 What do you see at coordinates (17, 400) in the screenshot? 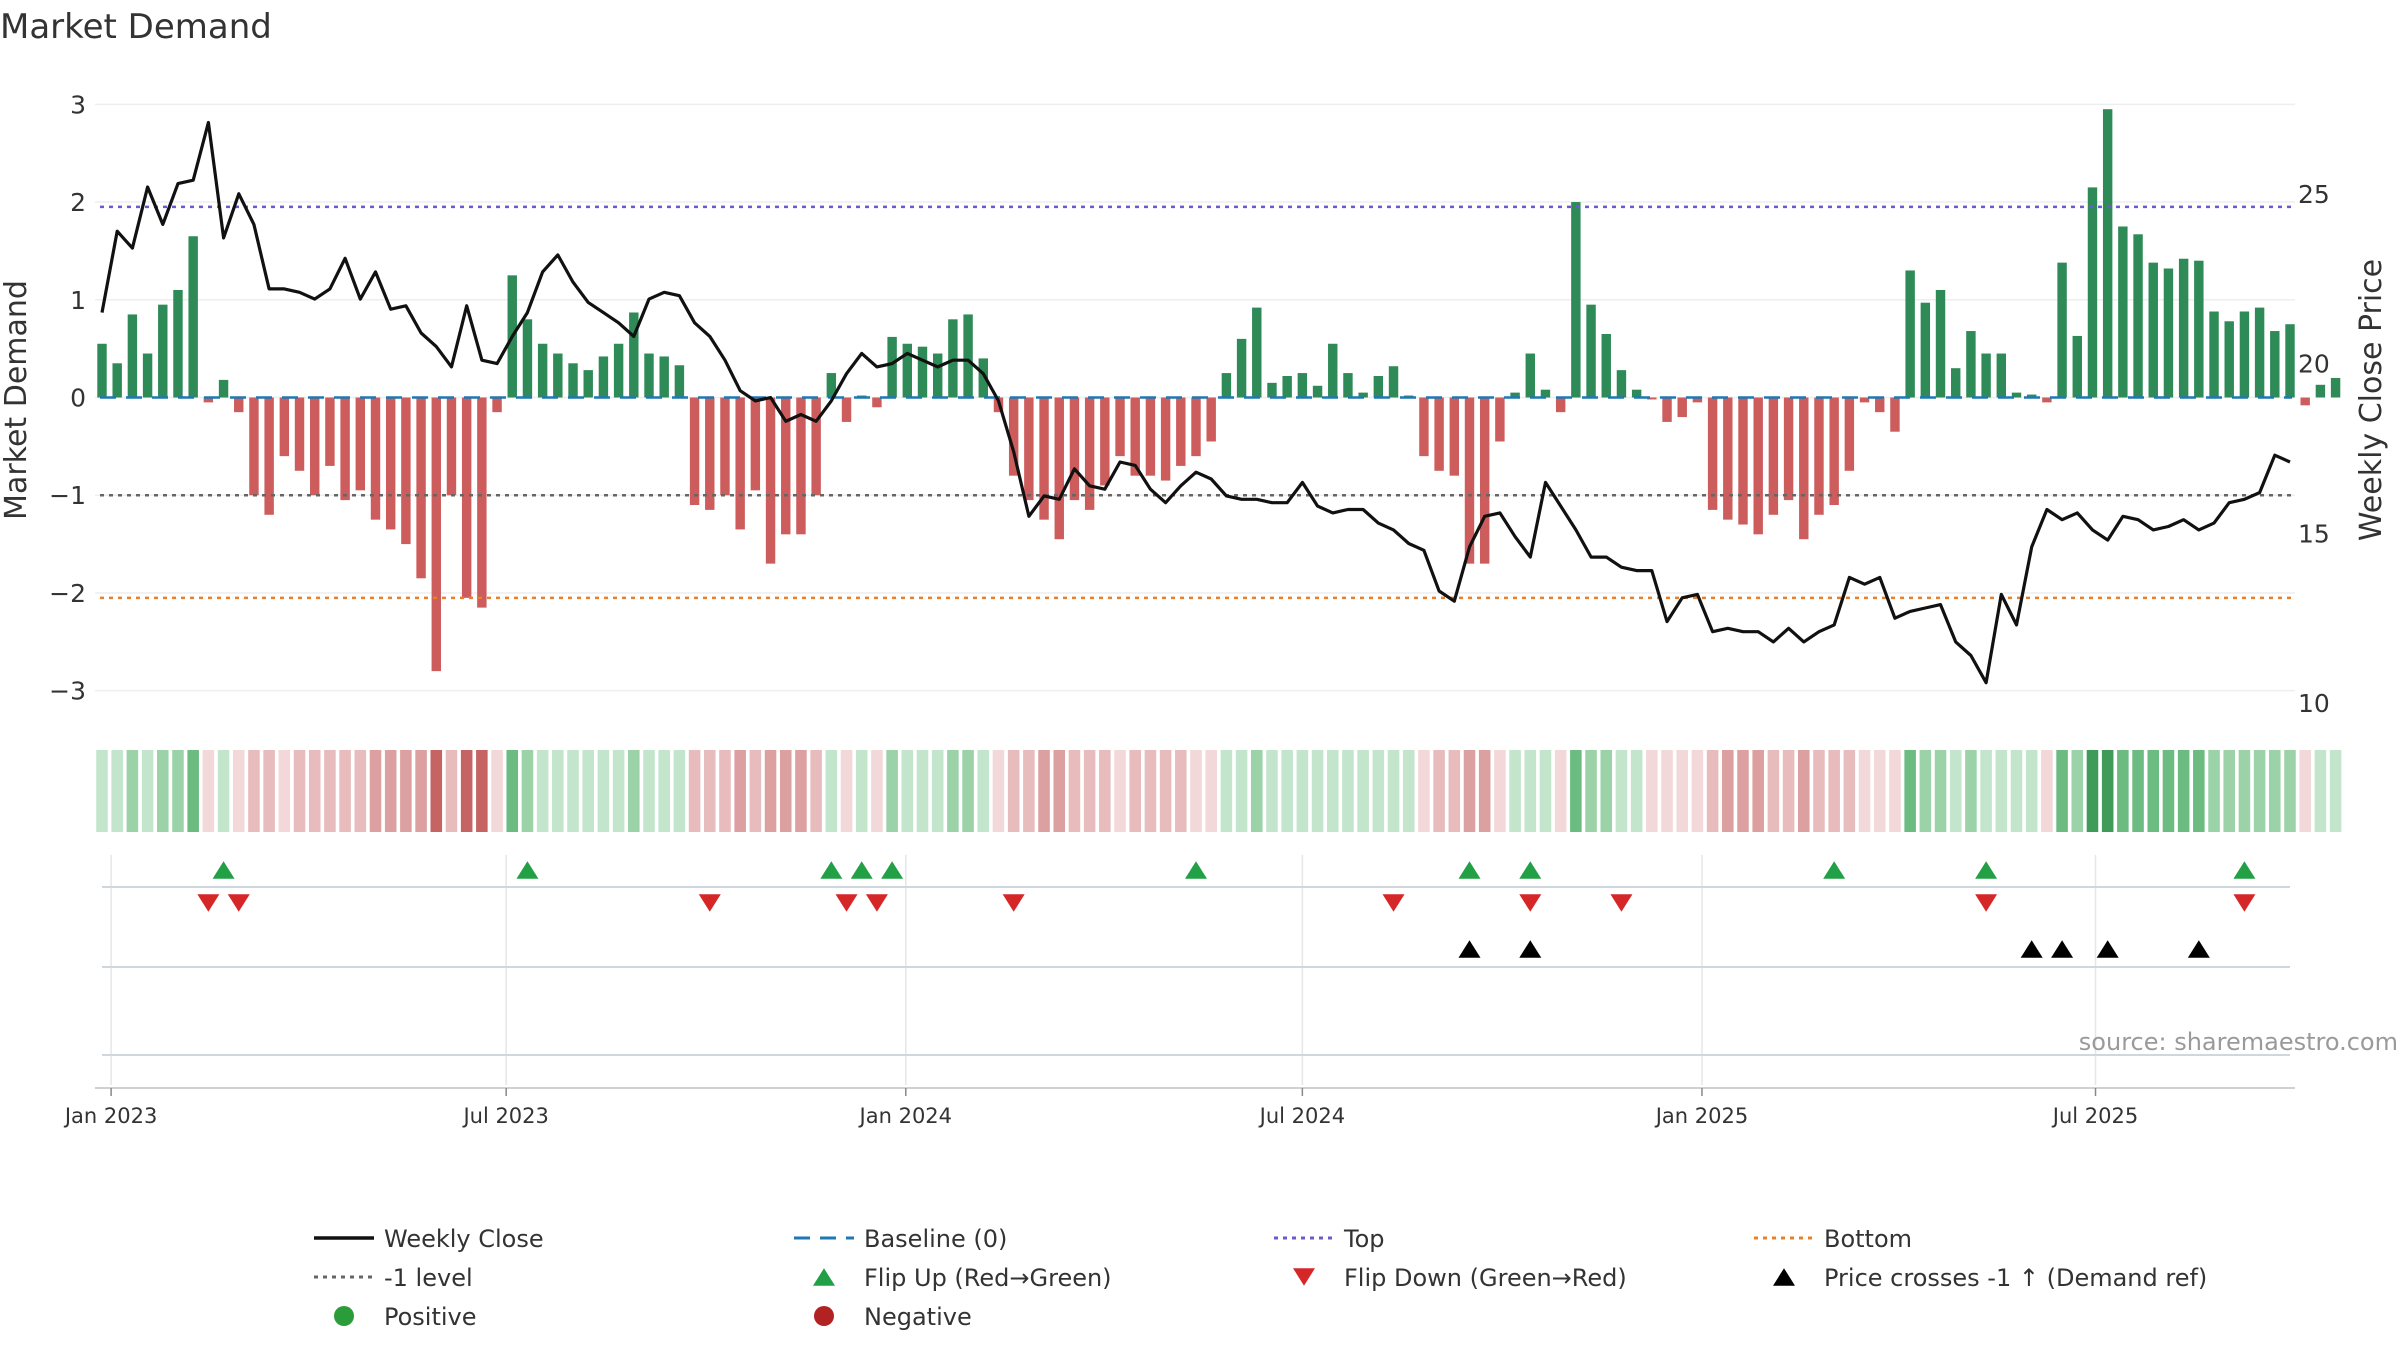
I see `y-axis-label-left: Market Demand` at bounding box center [17, 400].